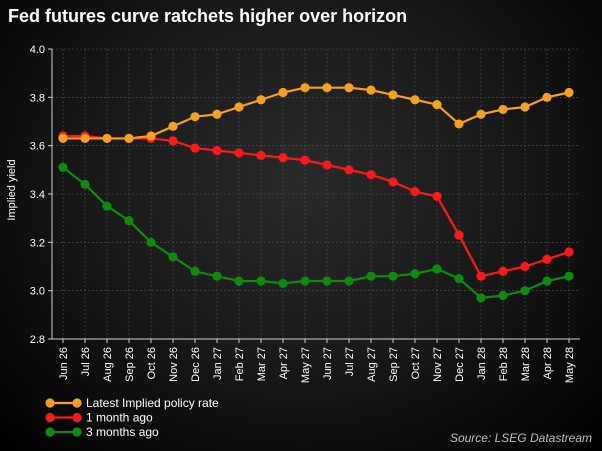  I want to click on x-tick-label: Mar 28, so click(526, 364).